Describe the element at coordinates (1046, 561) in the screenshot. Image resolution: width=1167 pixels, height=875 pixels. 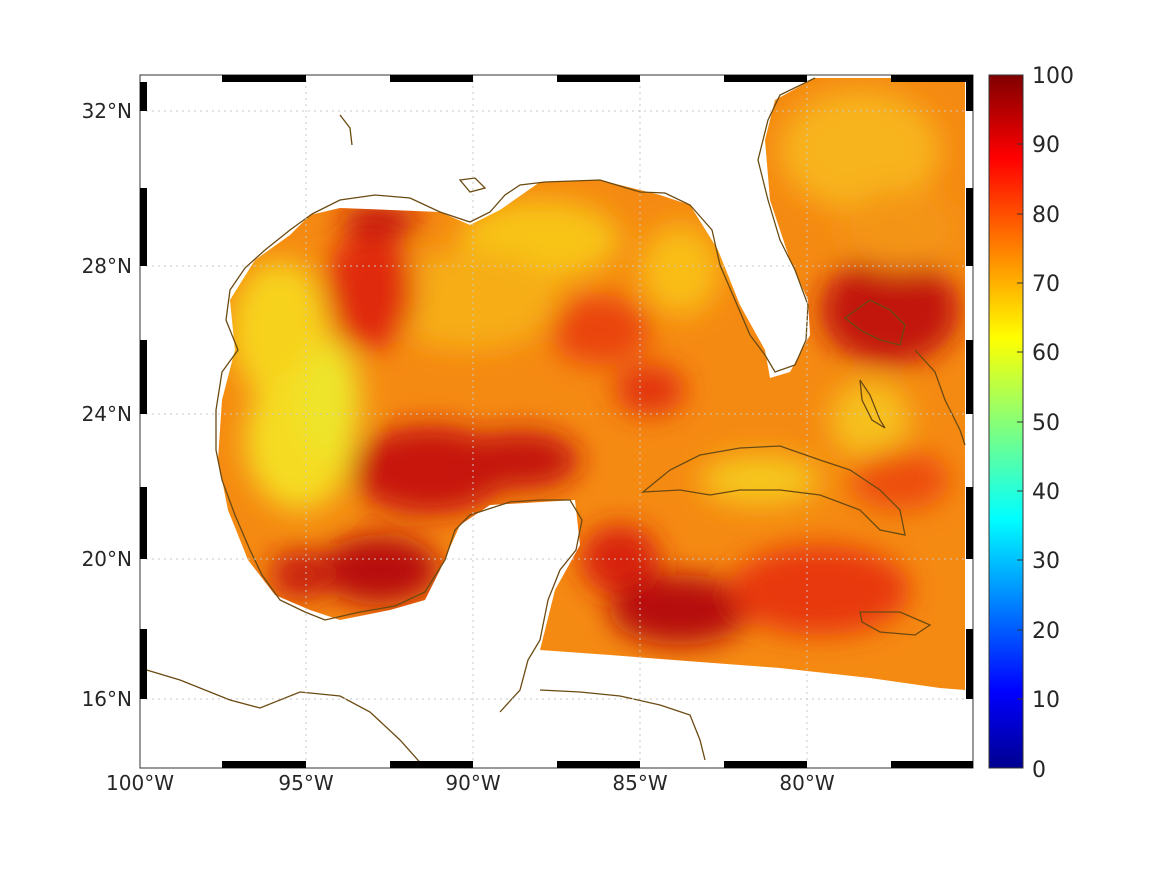
I see `colorbar-tick-30: 30` at that location.